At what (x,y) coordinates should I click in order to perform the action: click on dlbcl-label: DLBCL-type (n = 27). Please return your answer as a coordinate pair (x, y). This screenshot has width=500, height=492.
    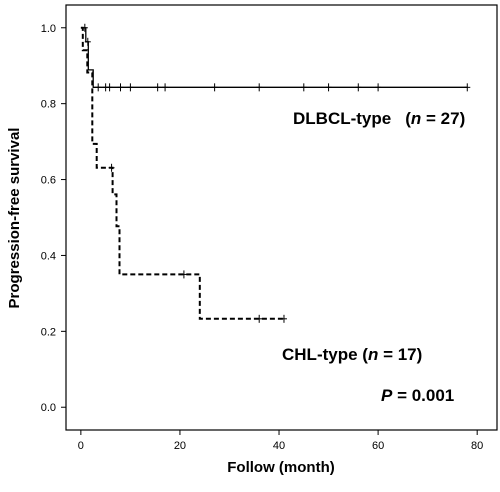
    Looking at the image, I should click on (379, 118).